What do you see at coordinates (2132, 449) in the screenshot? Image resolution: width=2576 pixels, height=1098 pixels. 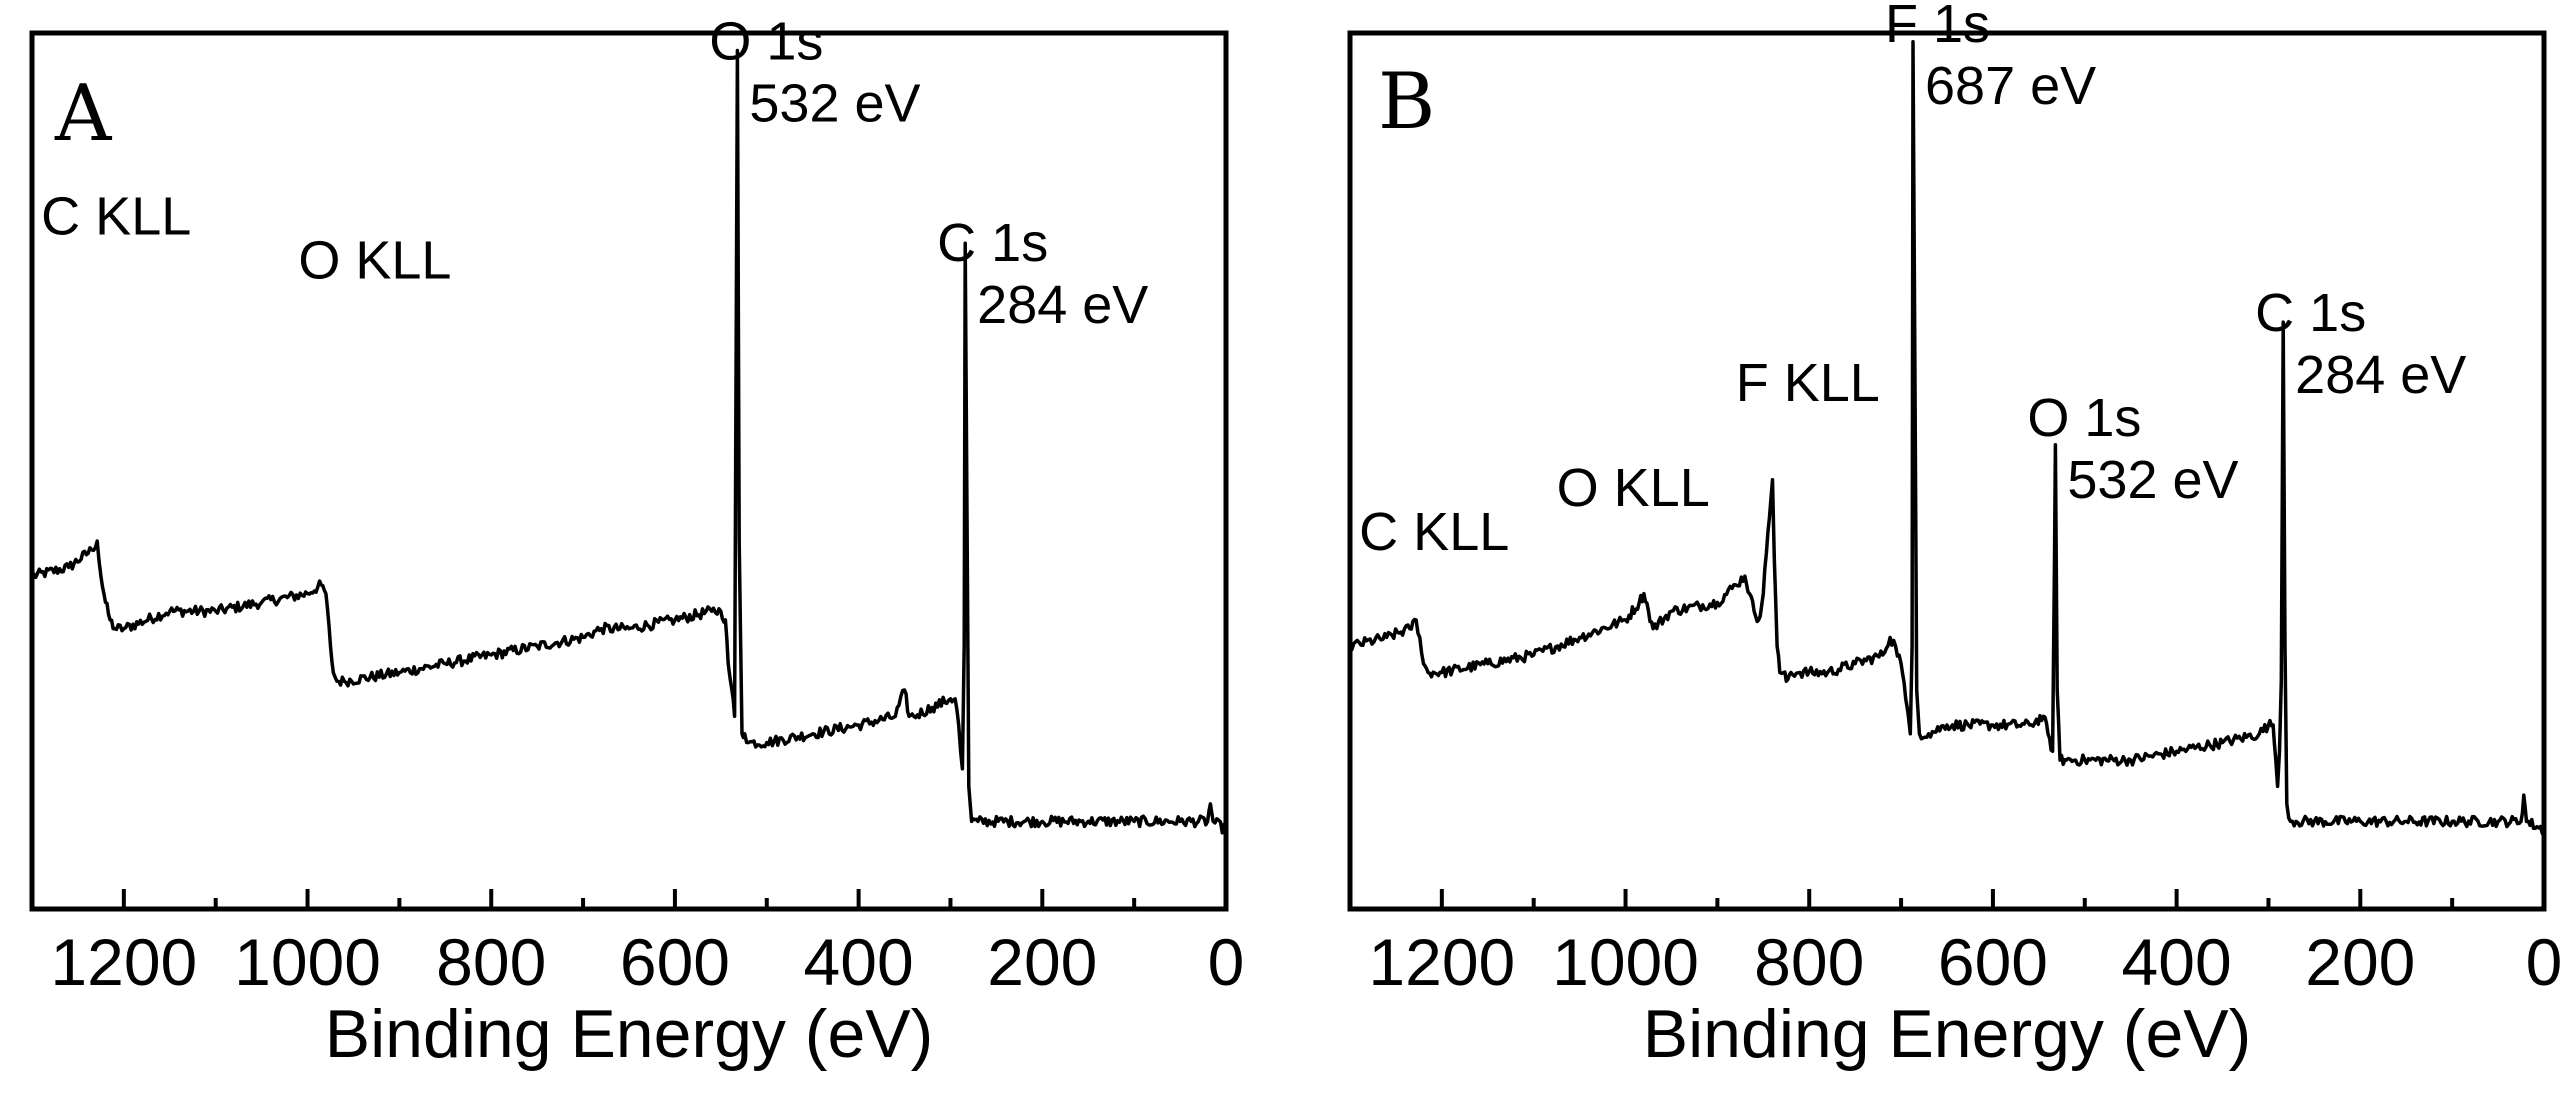 I see `panel-b-o1s-label: O 1s 532 eV` at bounding box center [2132, 449].